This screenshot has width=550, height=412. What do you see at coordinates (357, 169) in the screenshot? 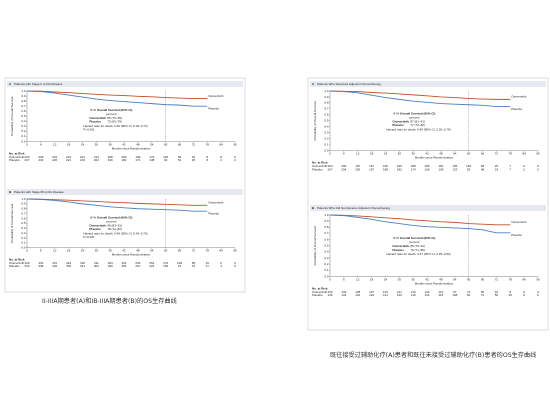
I see `risk-count: 200` at bounding box center [357, 169].